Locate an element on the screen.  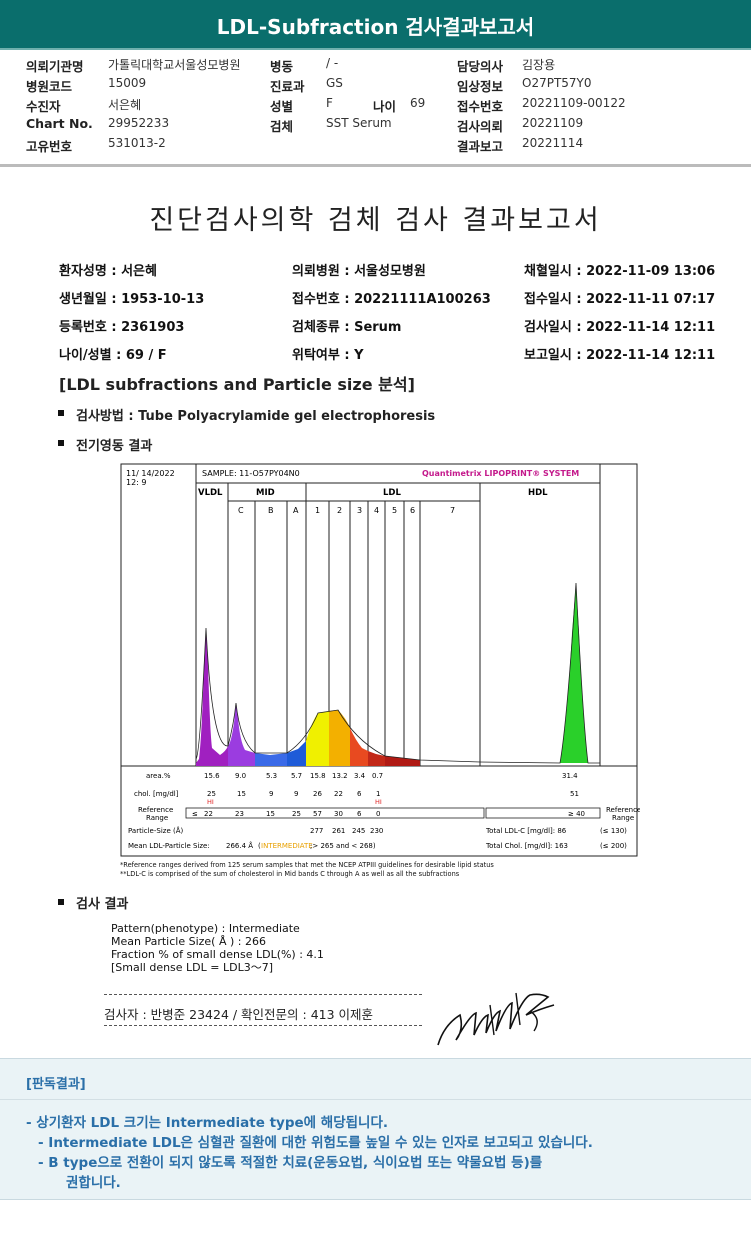
chart-date: 11/ 14/2022 is located at coordinates (150, 473).